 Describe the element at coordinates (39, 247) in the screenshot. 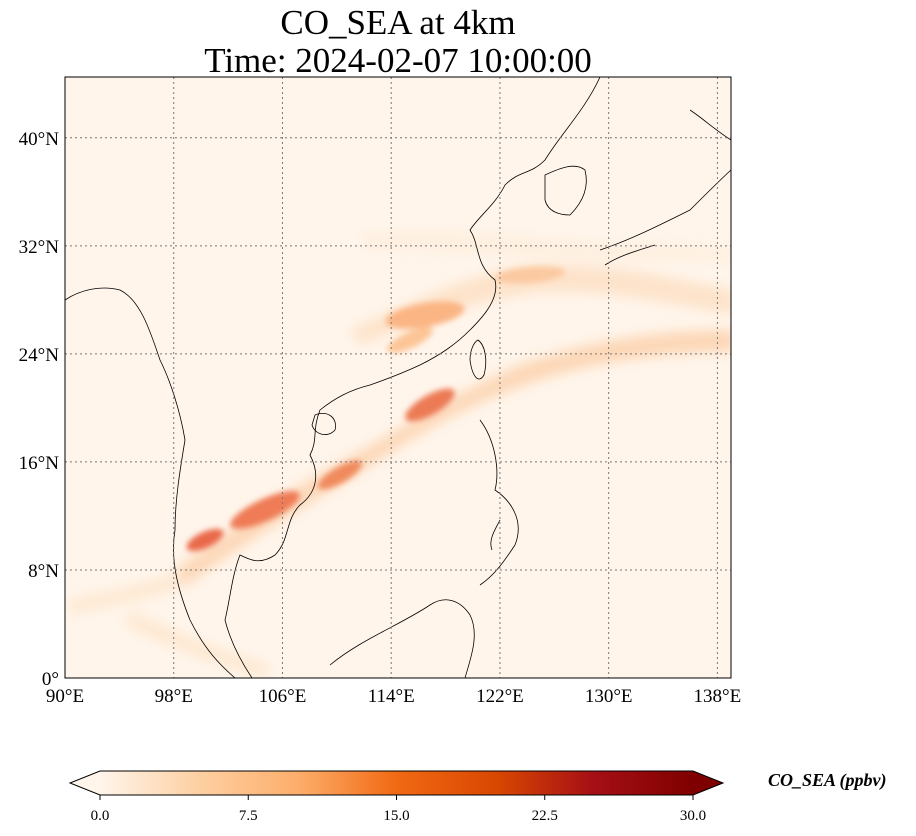

I see `lat-tick-label: 32°N` at that location.